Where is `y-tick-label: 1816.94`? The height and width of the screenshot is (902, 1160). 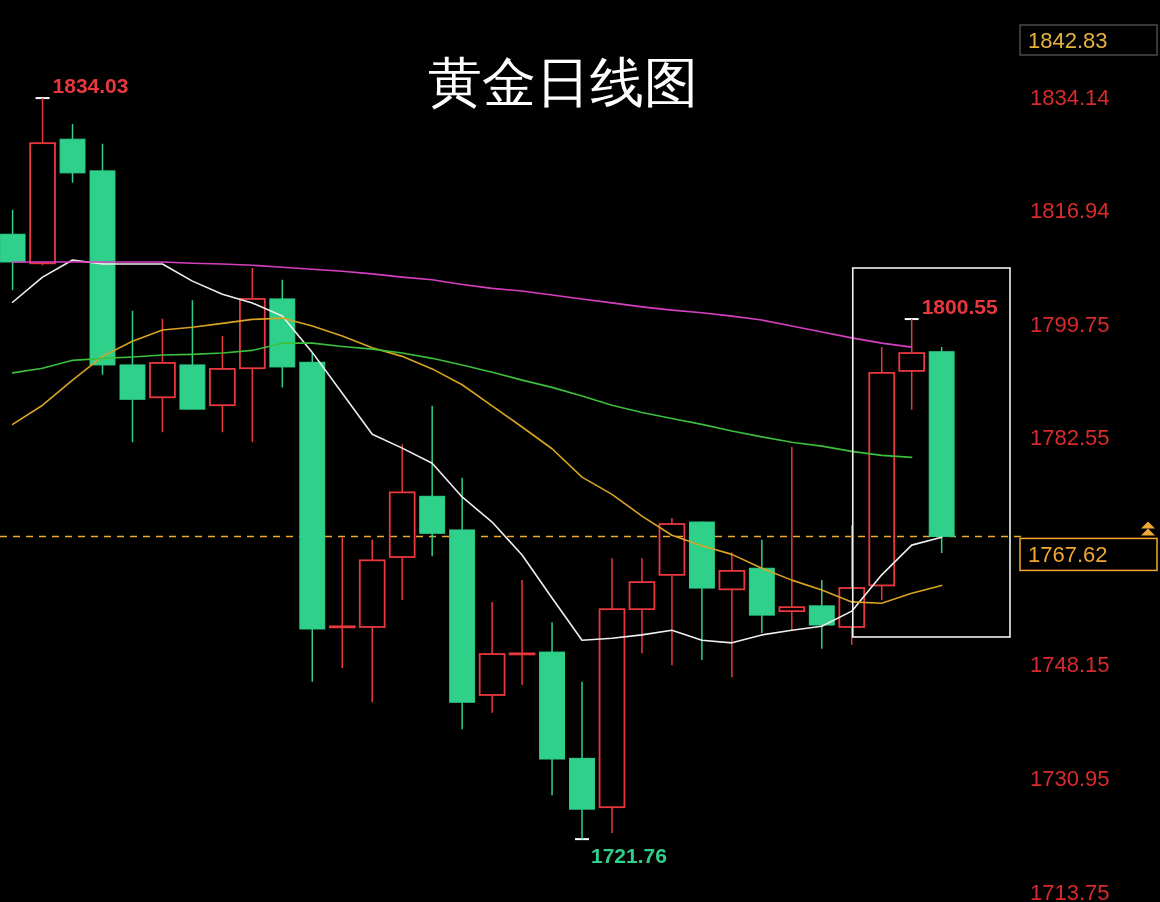
y-tick-label: 1816.94 is located at coordinates (1070, 211).